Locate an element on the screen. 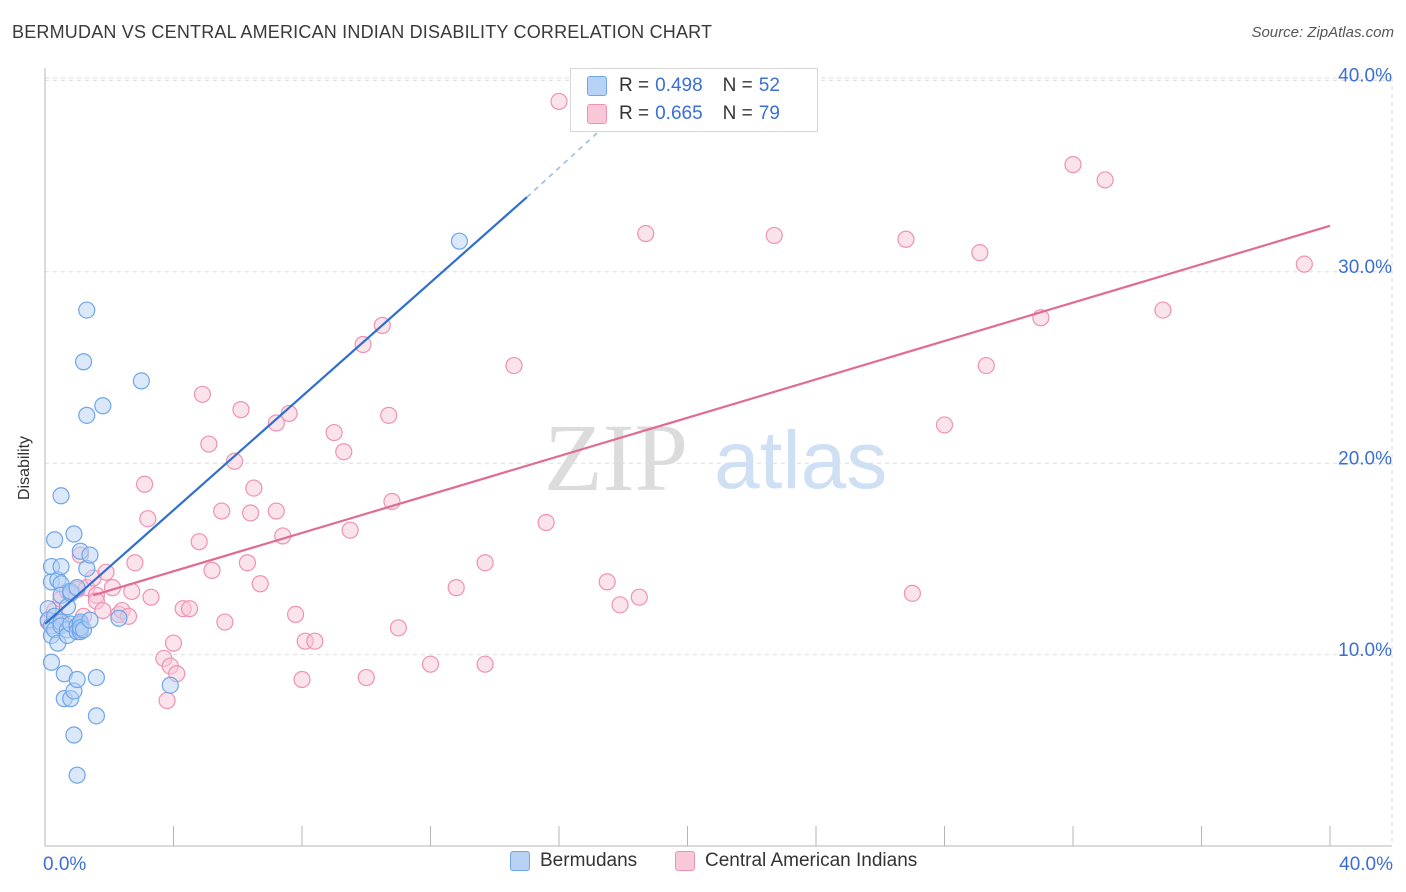 The image size is (1406, 892). y-tick-label: 20.0% is located at coordinates (1365, 459).